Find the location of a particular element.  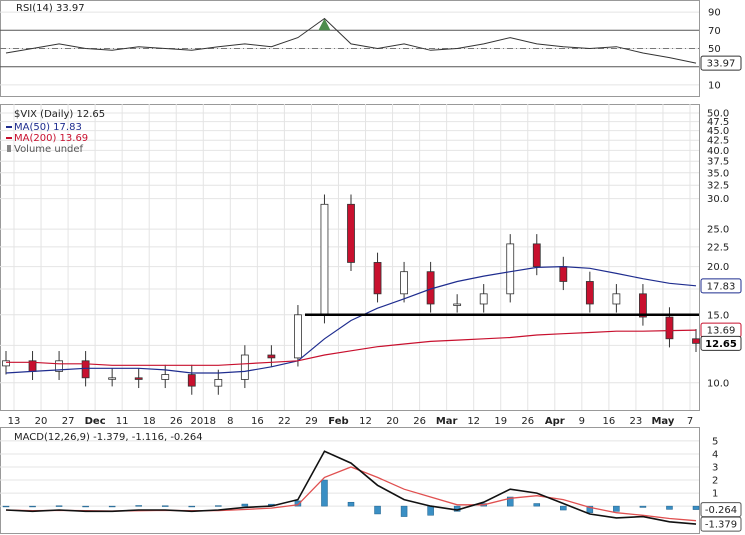

price-tick-label: 35.0 is located at coordinates (718, 173).